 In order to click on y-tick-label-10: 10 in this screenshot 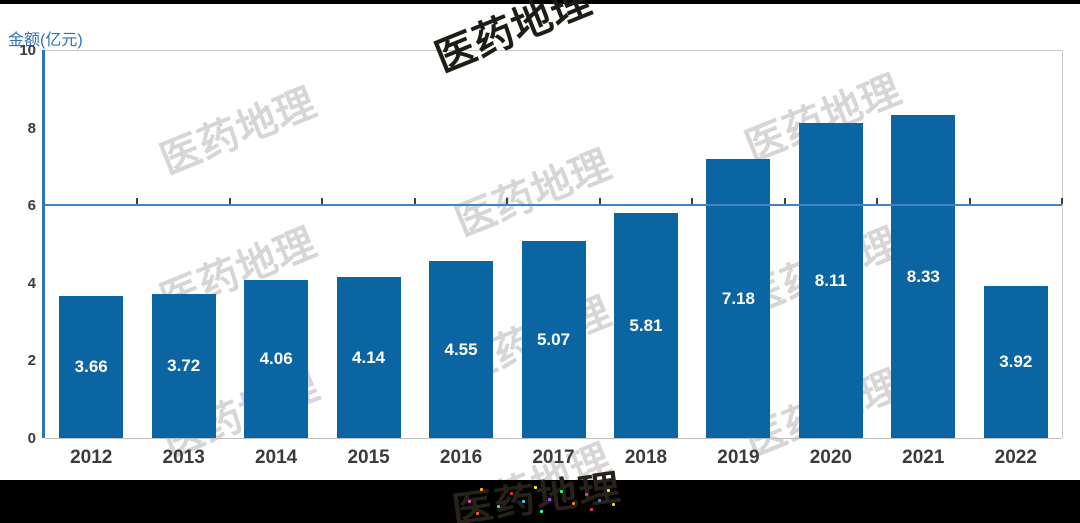, I will do `click(27, 50)`.